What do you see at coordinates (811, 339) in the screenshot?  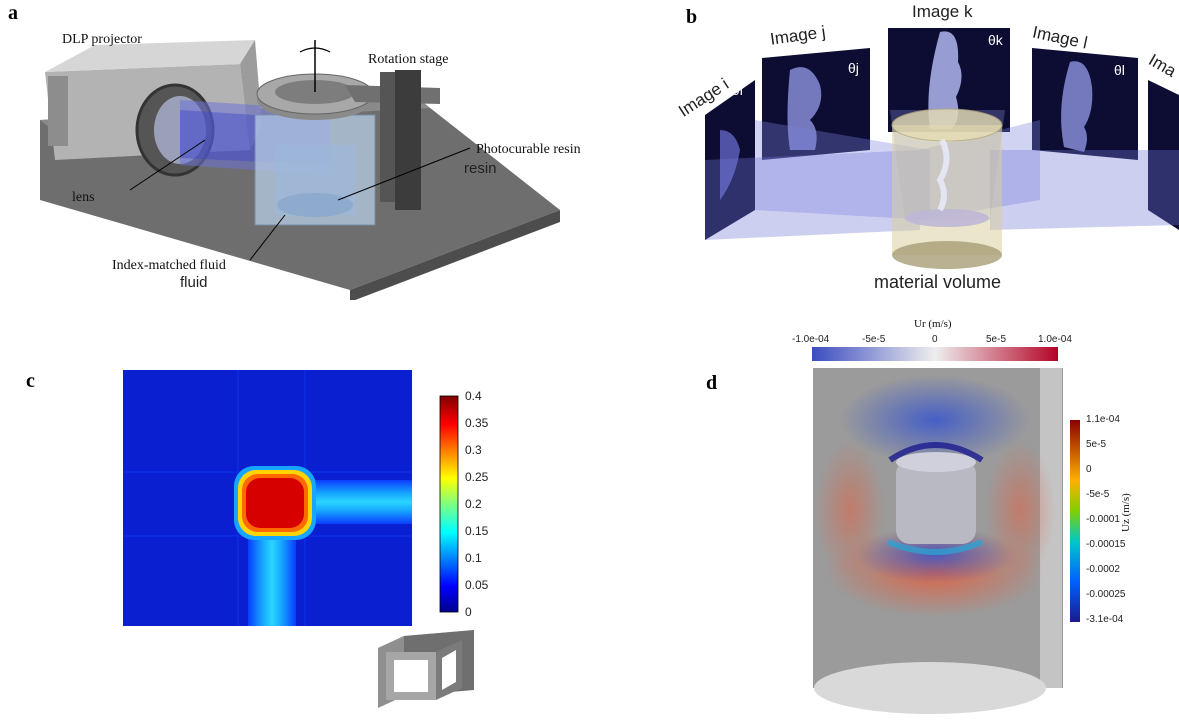 I see `top-colorbar-tick: -1.0e-04` at bounding box center [811, 339].